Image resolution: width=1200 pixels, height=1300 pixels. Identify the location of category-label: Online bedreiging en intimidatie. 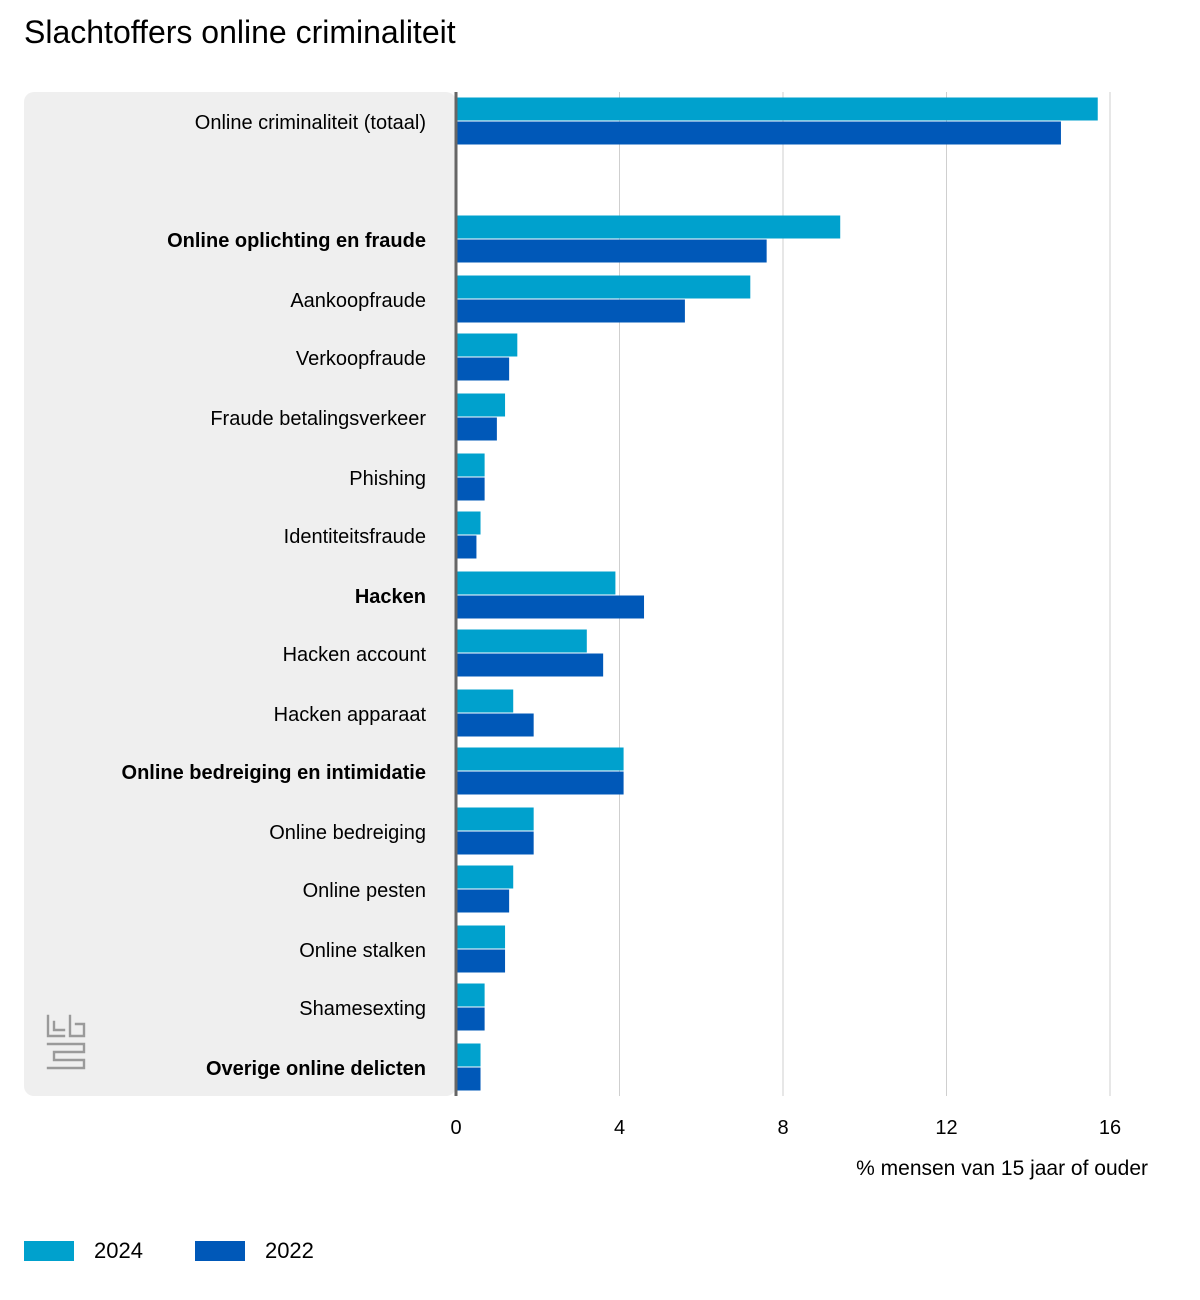
(274, 773).